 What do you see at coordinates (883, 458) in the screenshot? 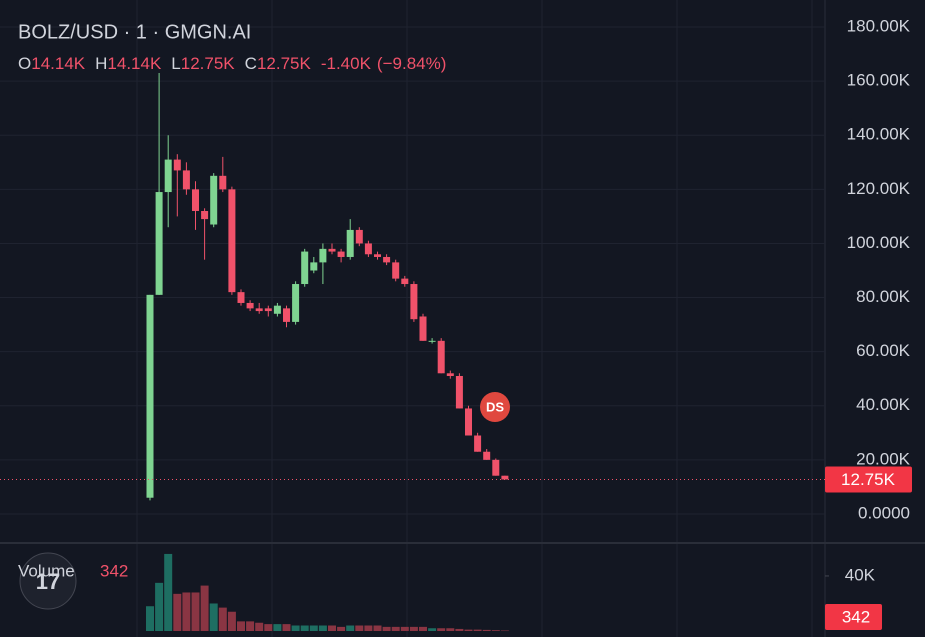
I see `y-tick-label: 20.00K` at bounding box center [883, 458].